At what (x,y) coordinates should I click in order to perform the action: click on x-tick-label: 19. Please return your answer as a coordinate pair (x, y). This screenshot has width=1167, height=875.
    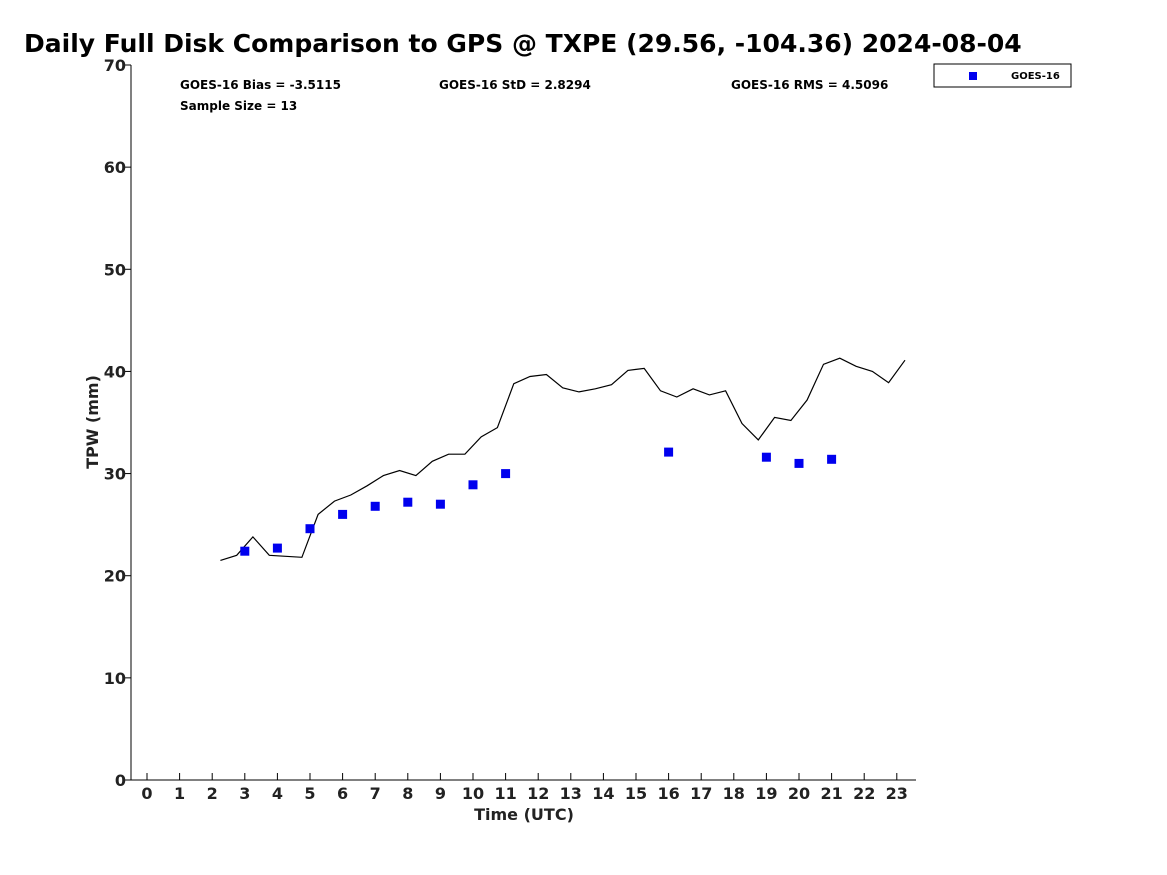
    Looking at the image, I should click on (766, 793).